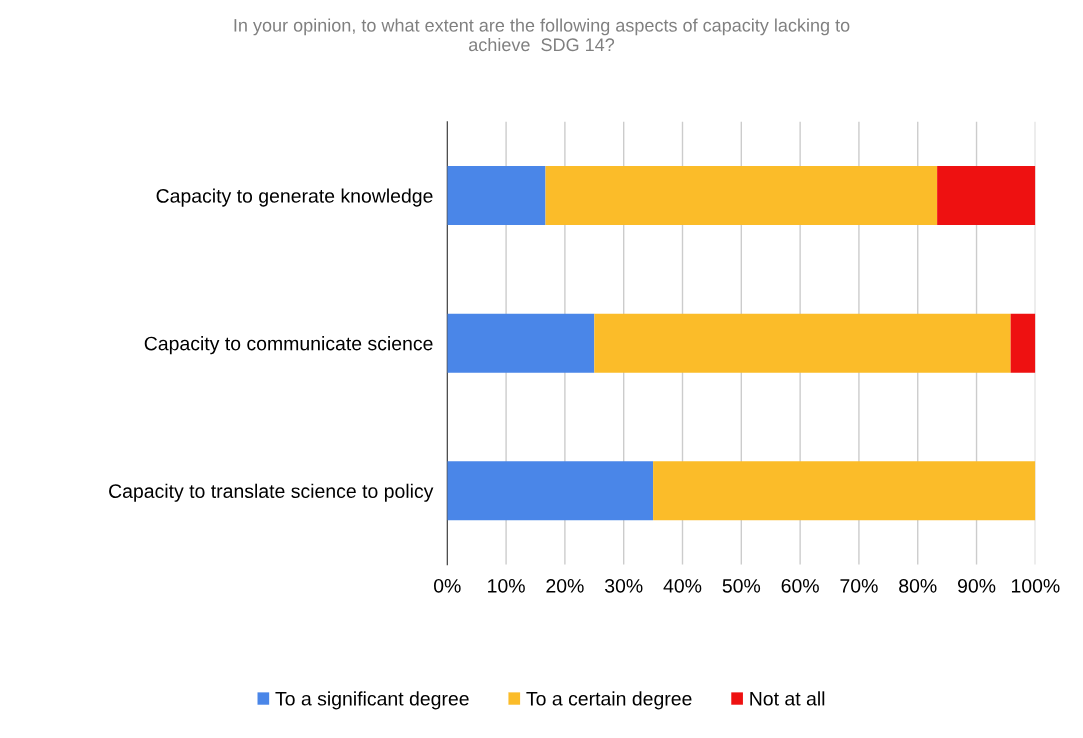  Describe the element at coordinates (542, 35) in the screenshot. I see `chart-title: In your opinion, to what extent are the following aspects of capacity lacking to achieve SDG 14?` at that location.